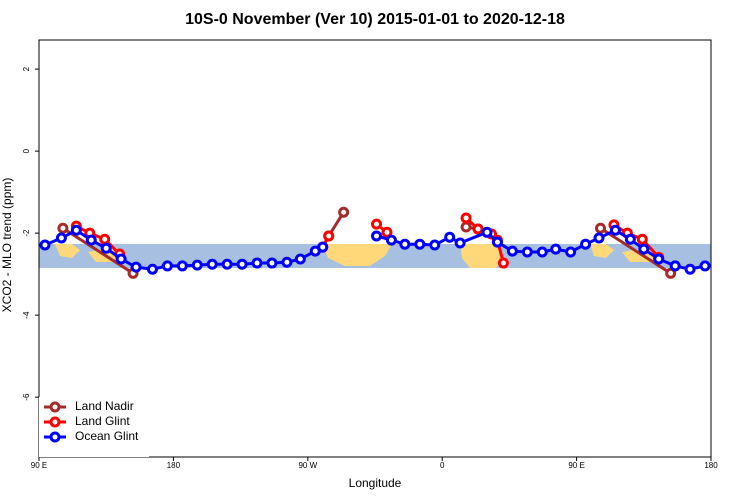  Describe the element at coordinates (26, 68) in the screenshot. I see `y-tick-label: 2` at that location.